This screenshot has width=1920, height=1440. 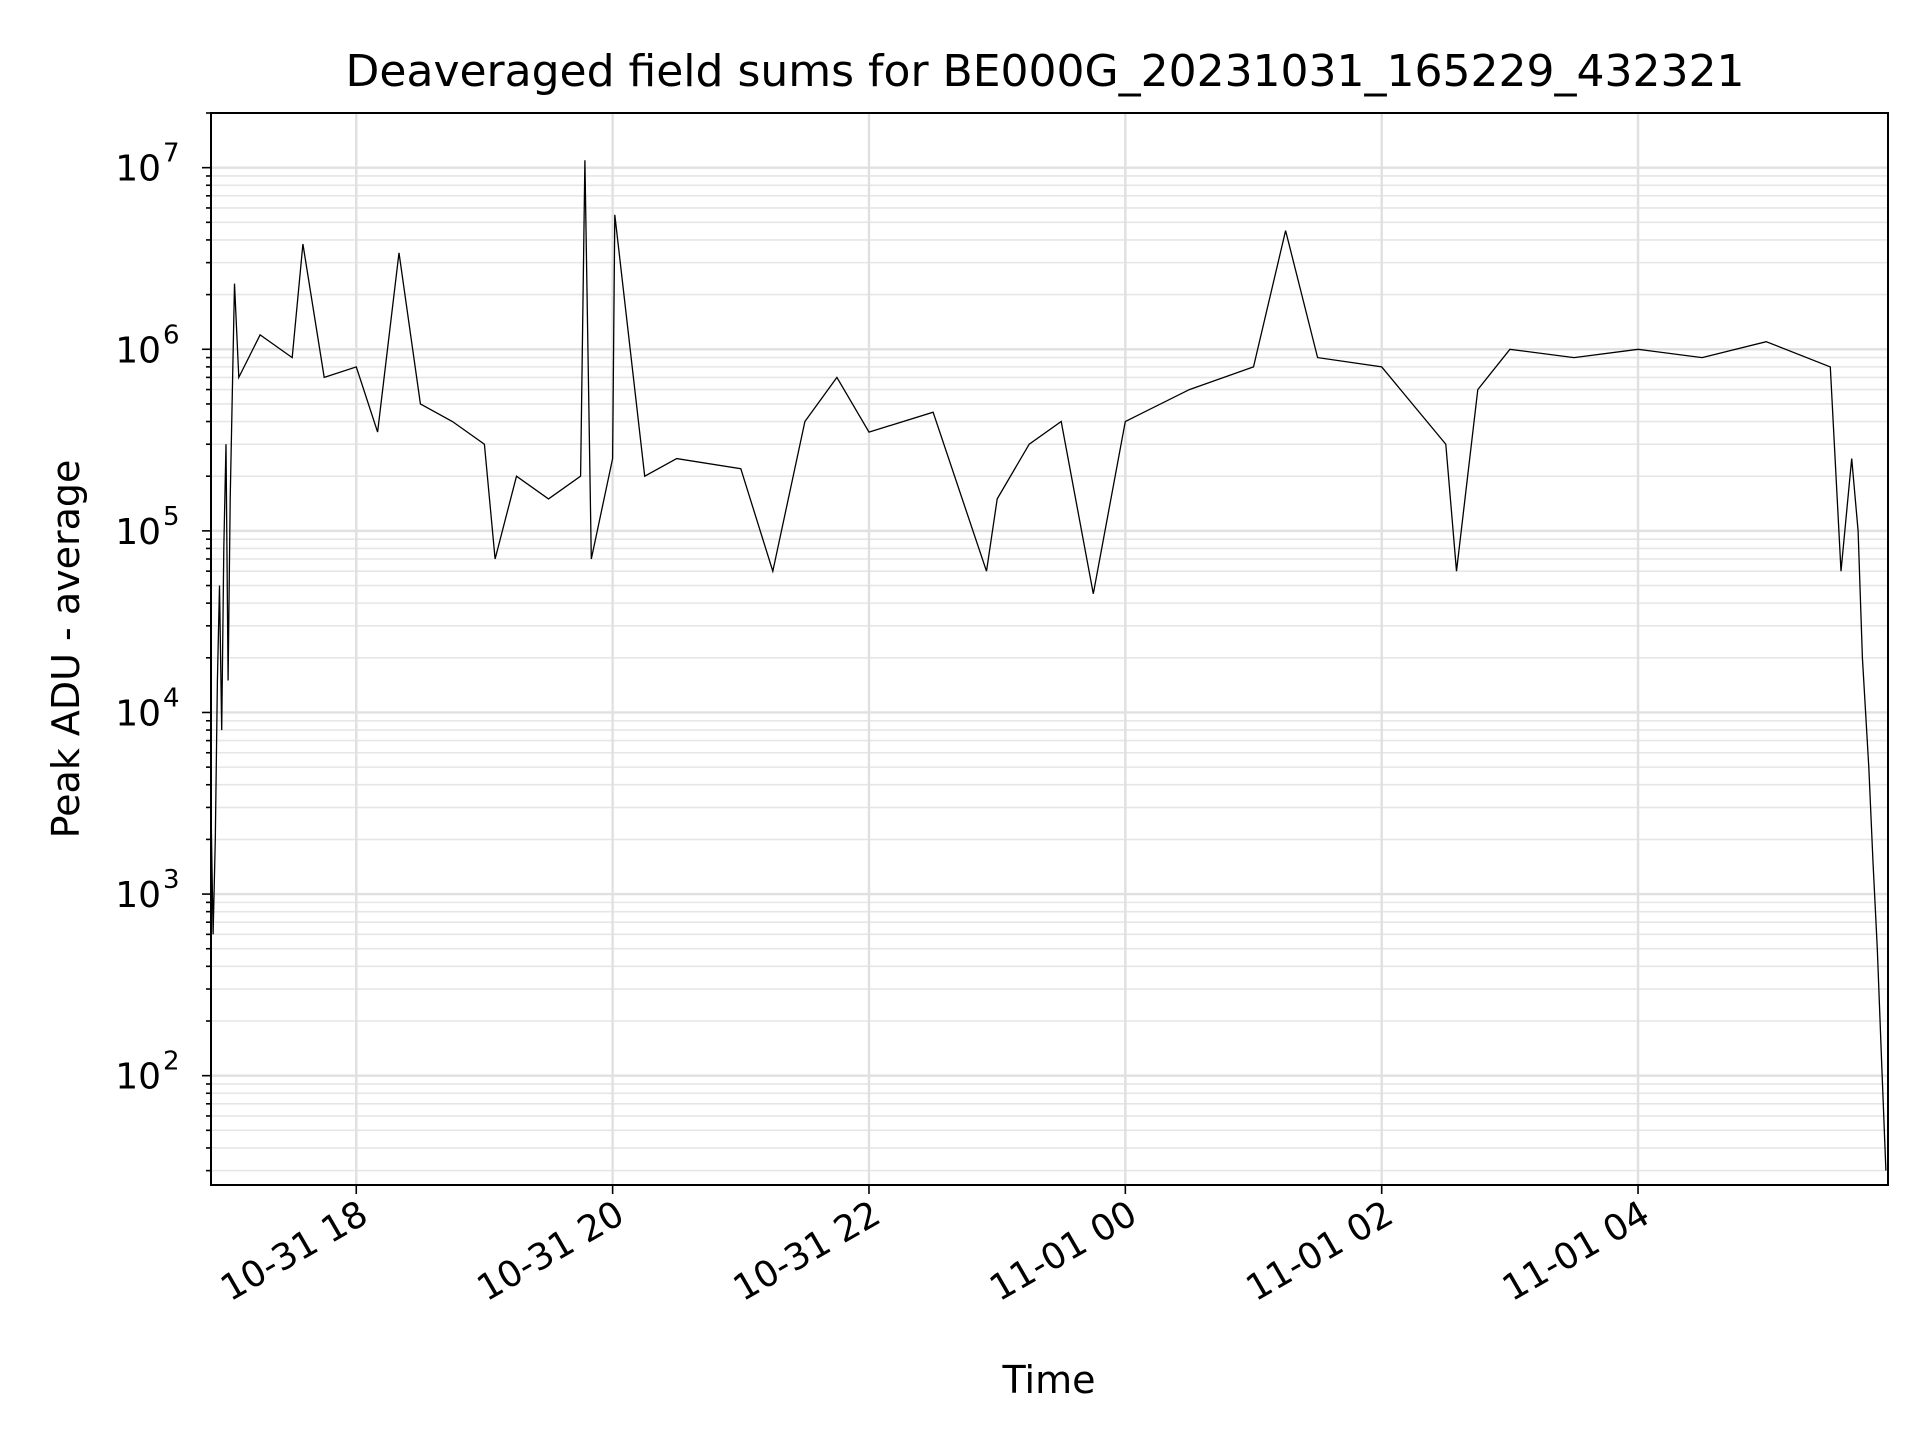 What do you see at coordinates (171, 880) in the screenshot?
I see `y-tick-exponent: 3` at bounding box center [171, 880].